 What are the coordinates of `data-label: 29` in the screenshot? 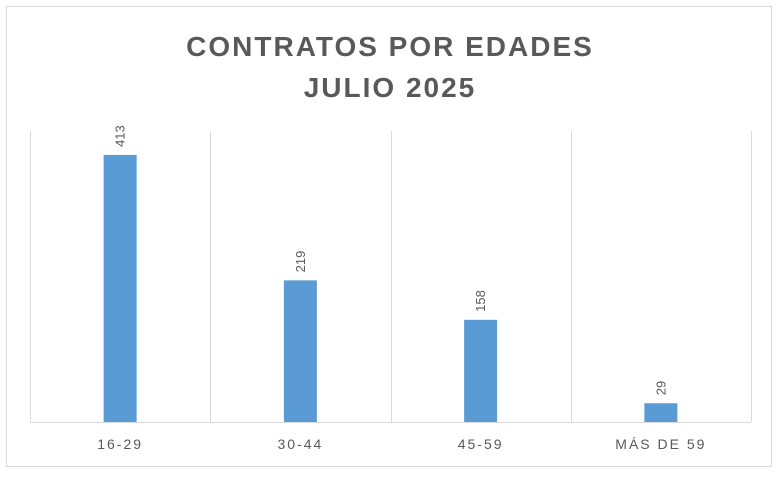 It's located at (660, 388).